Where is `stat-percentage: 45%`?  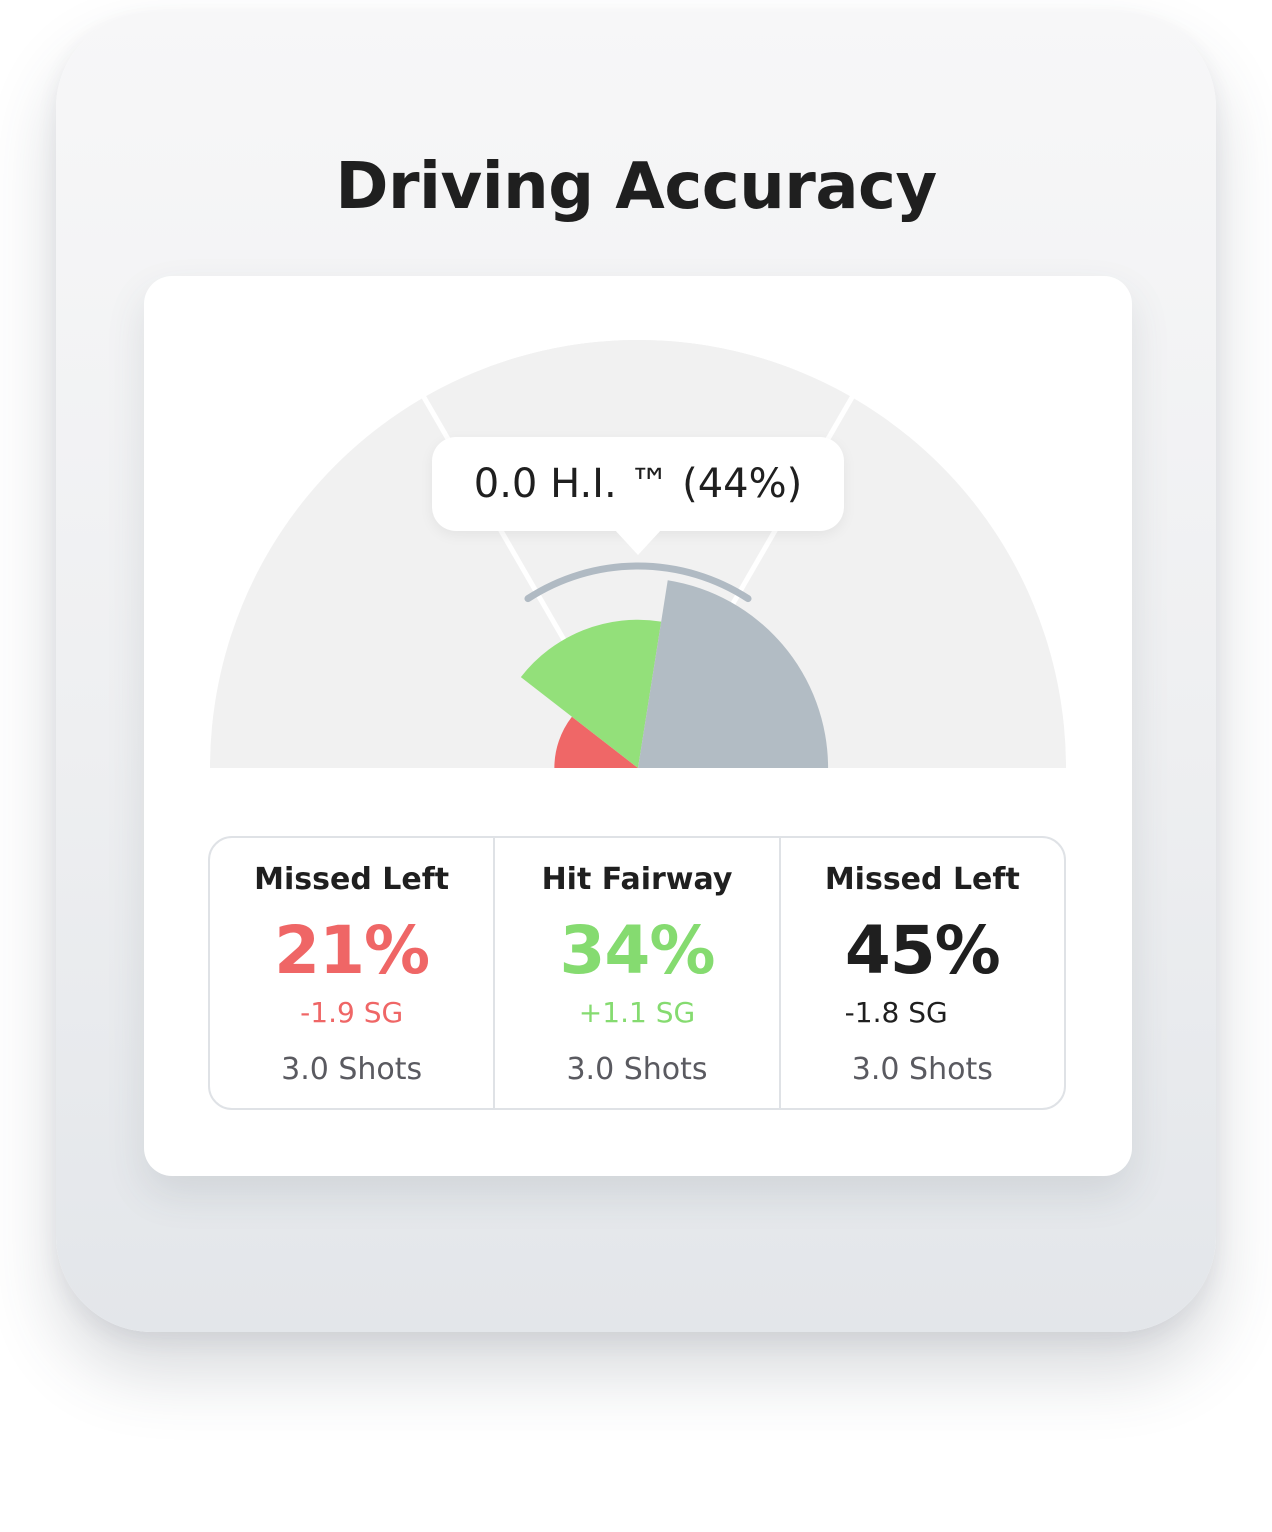
stat-percentage: 45% is located at coordinates (922, 950).